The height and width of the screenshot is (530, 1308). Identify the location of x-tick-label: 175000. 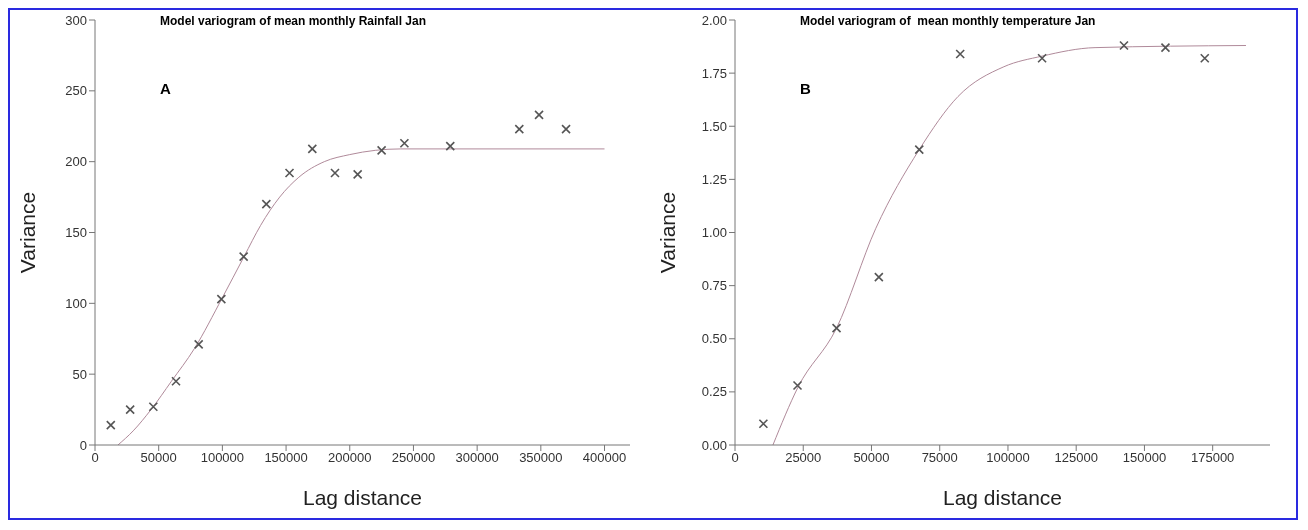
(1212, 458).